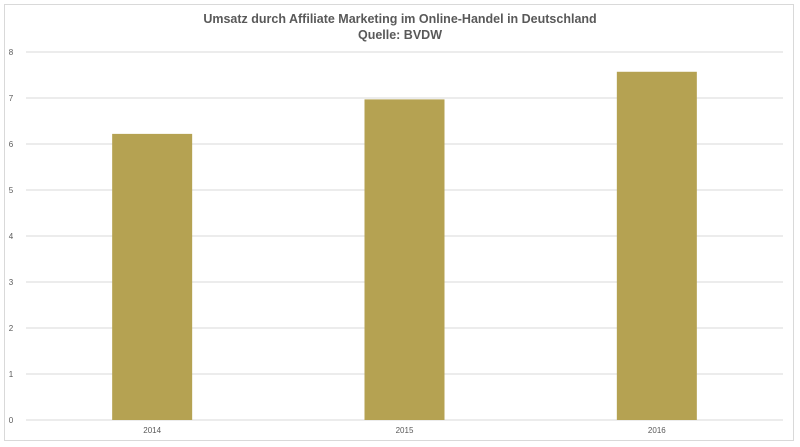  What do you see at coordinates (11, 420) in the screenshot?
I see `y-tick-label: 0` at bounding box center [11, 420].